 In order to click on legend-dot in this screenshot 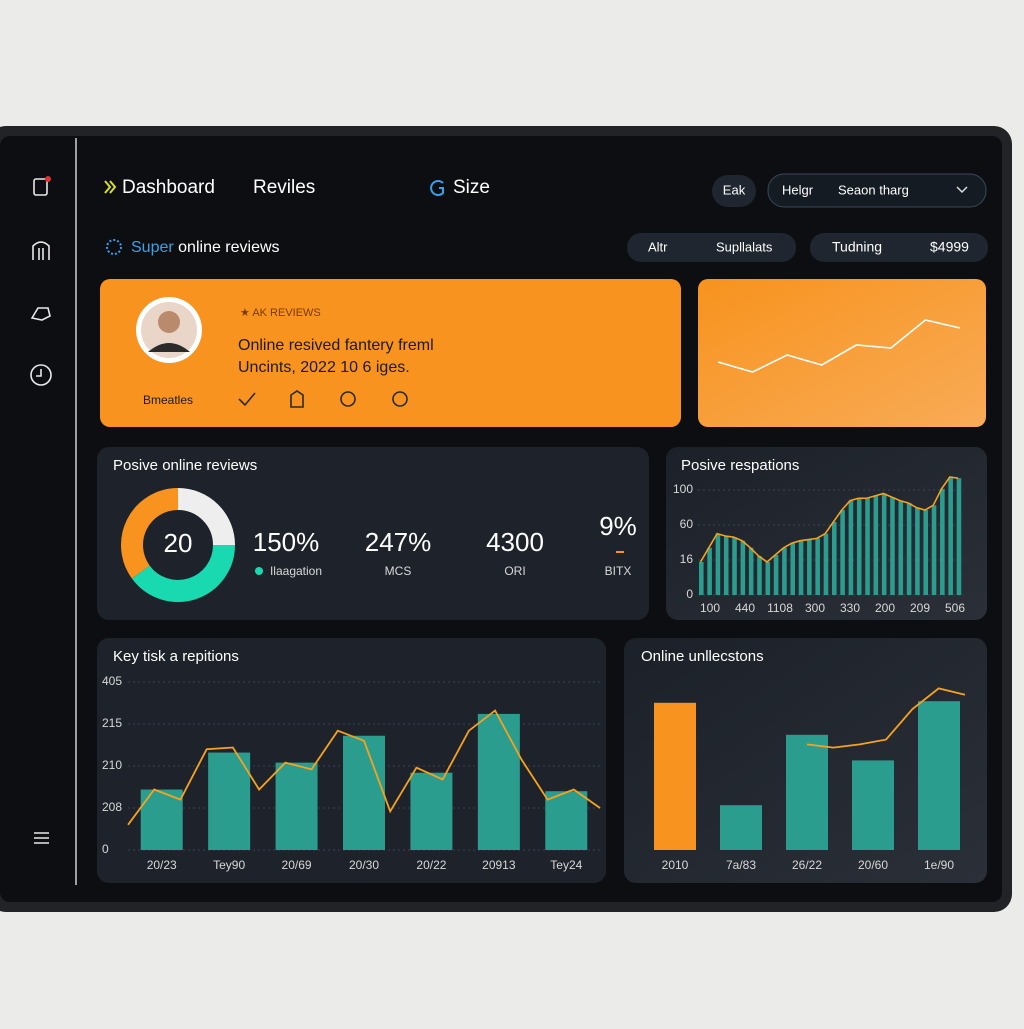, I will do `click(259, 571)`.